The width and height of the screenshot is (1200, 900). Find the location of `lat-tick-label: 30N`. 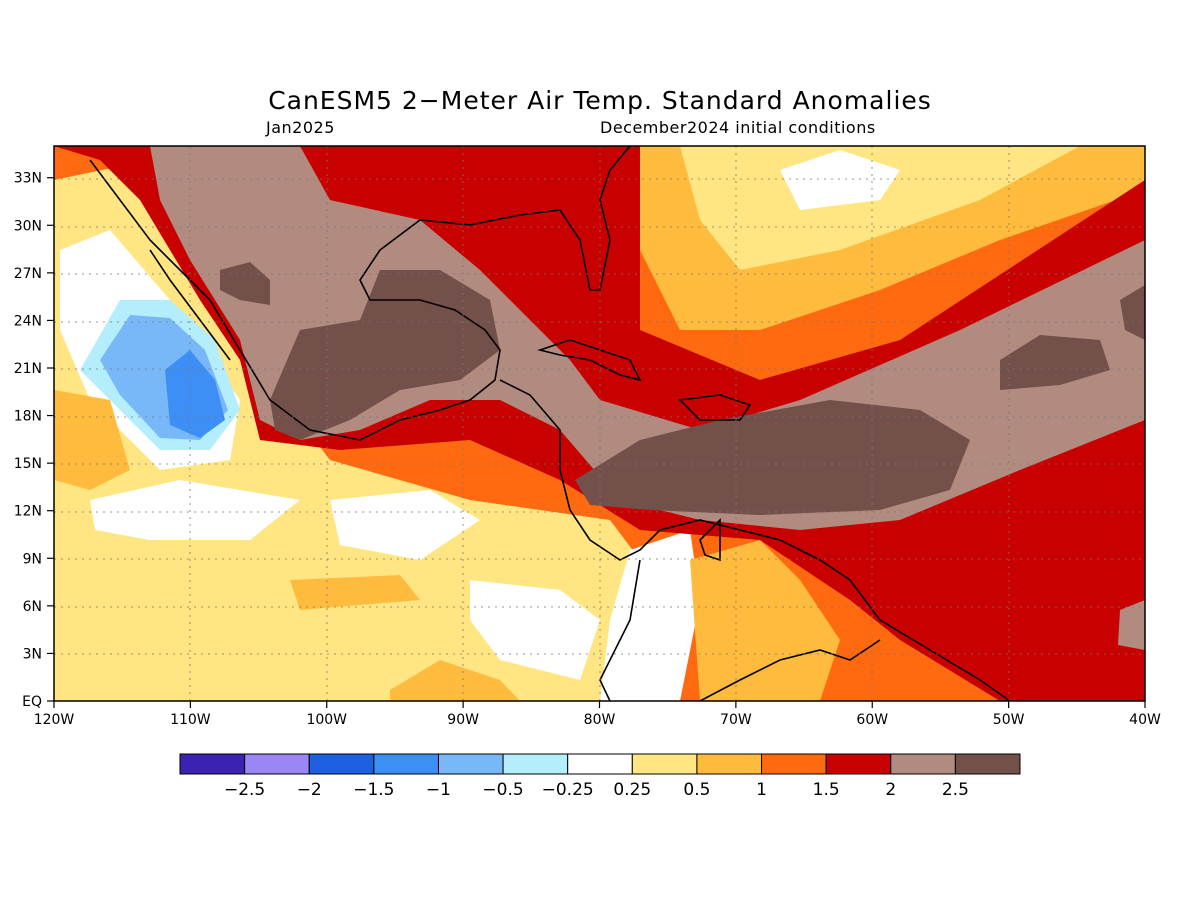

lat-tick-label: 30N is located at coordinates (28, 226).